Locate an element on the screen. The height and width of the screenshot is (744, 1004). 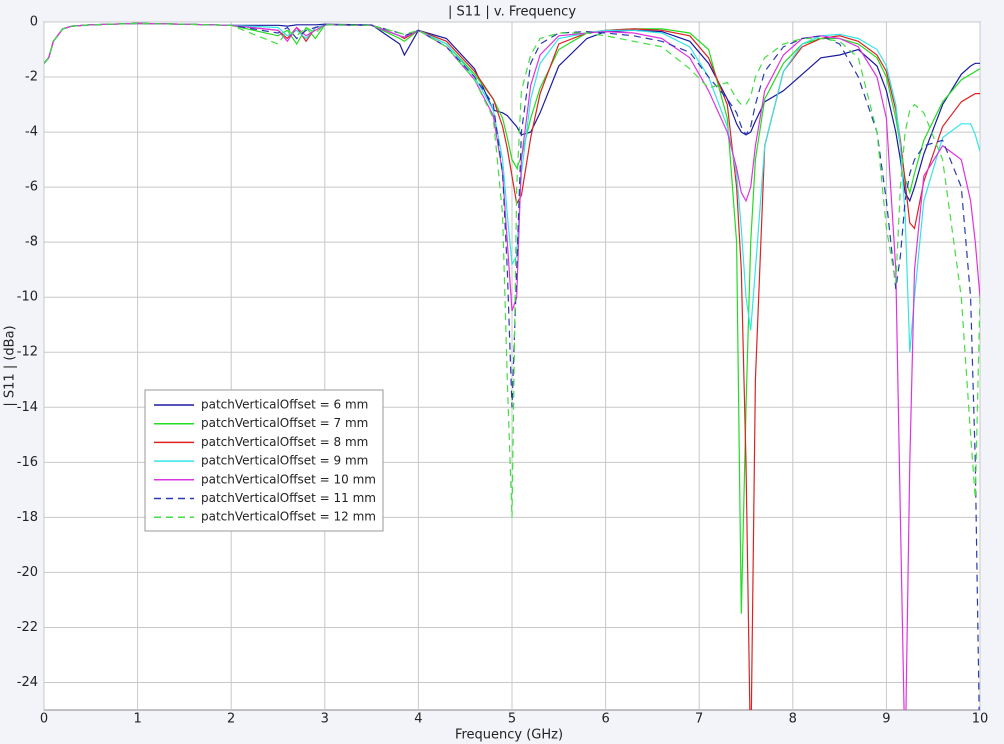
y-tick-label: -24 is located at coordinates (27, 682).